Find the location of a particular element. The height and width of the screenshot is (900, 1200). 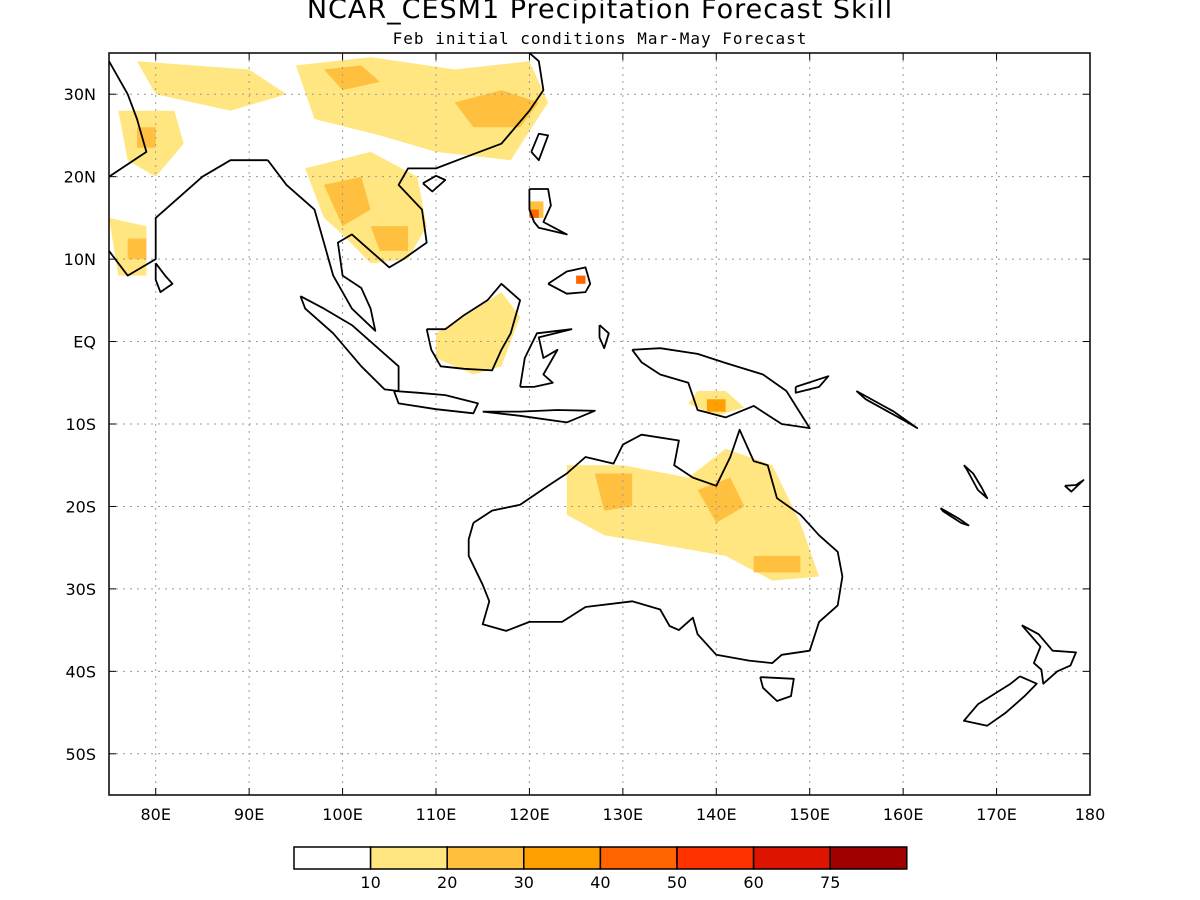

colorbar-label: 20 is located at coordinates (447, 882).